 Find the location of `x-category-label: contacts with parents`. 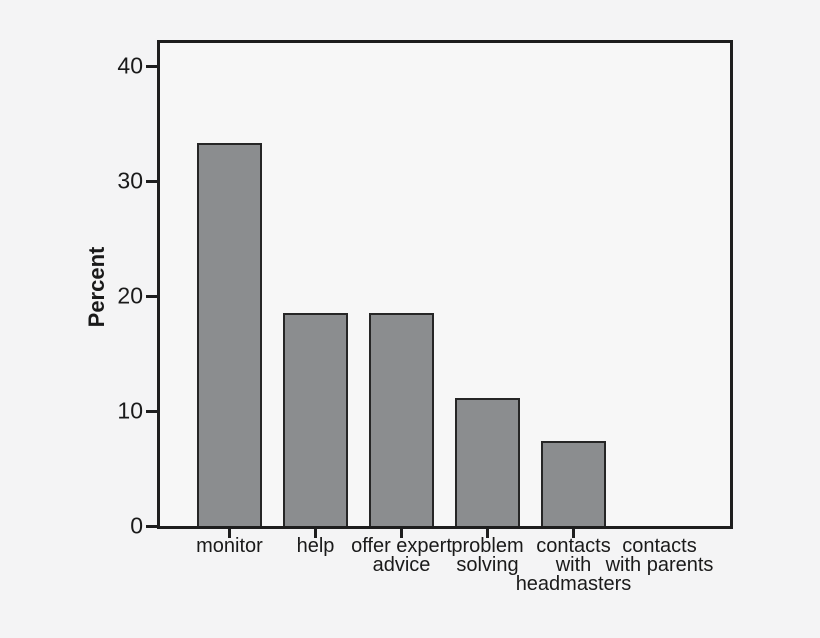

x-category-label: contacts with parents is located at coordinates (659, 555).